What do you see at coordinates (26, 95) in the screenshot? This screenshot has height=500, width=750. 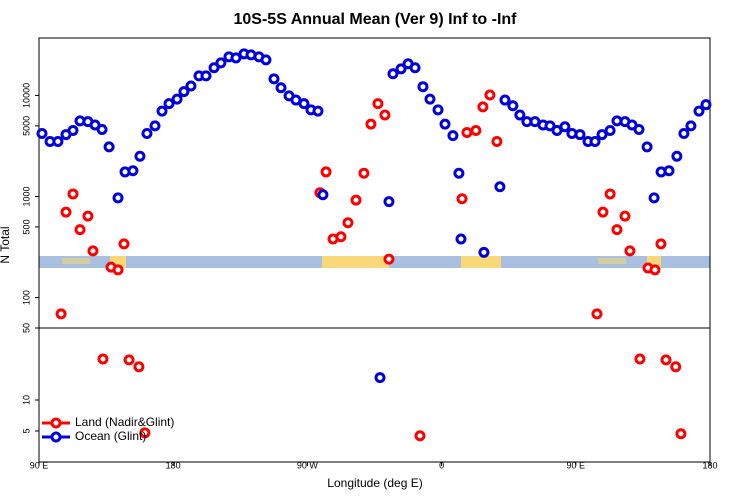 I see `y-tick-label: 10000` at bounding box center [26, 95].